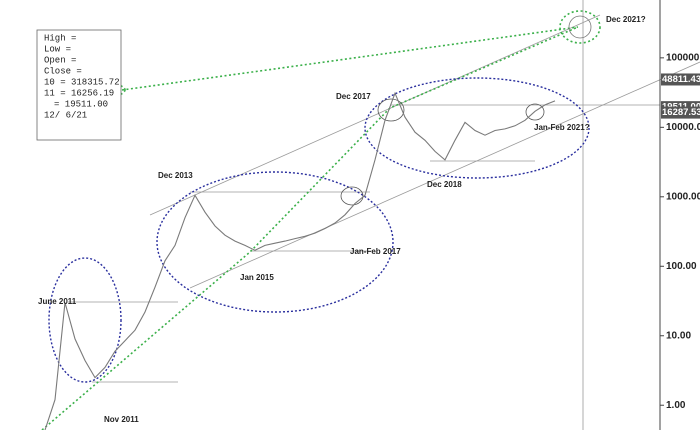  Describe the element at coordinates (81, 104) in the screenshot. I see `info-line: = 19511.00` at that location.